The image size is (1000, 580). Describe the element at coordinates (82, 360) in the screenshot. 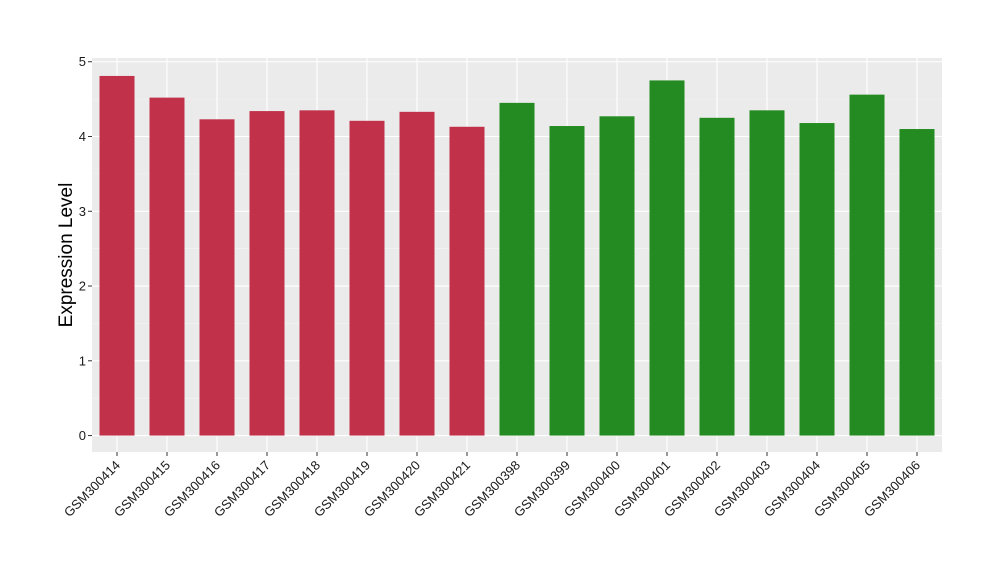

I see `y-tick-label: 1` at that location.